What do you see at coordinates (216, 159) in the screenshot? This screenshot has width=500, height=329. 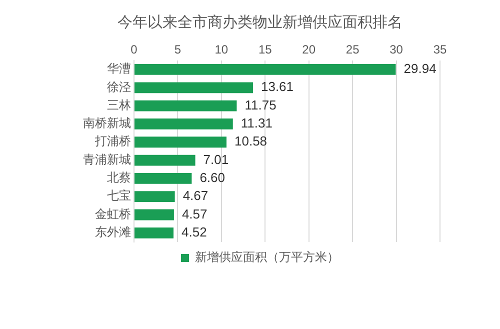 I see `data-label: 7.01` at bounding box center [216, 159].